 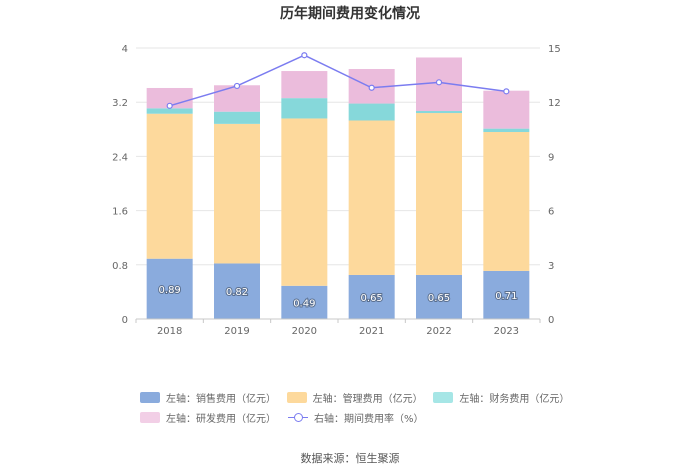 I want to click on x-axis-tick-label: 2022, so click(x=438, y=331).